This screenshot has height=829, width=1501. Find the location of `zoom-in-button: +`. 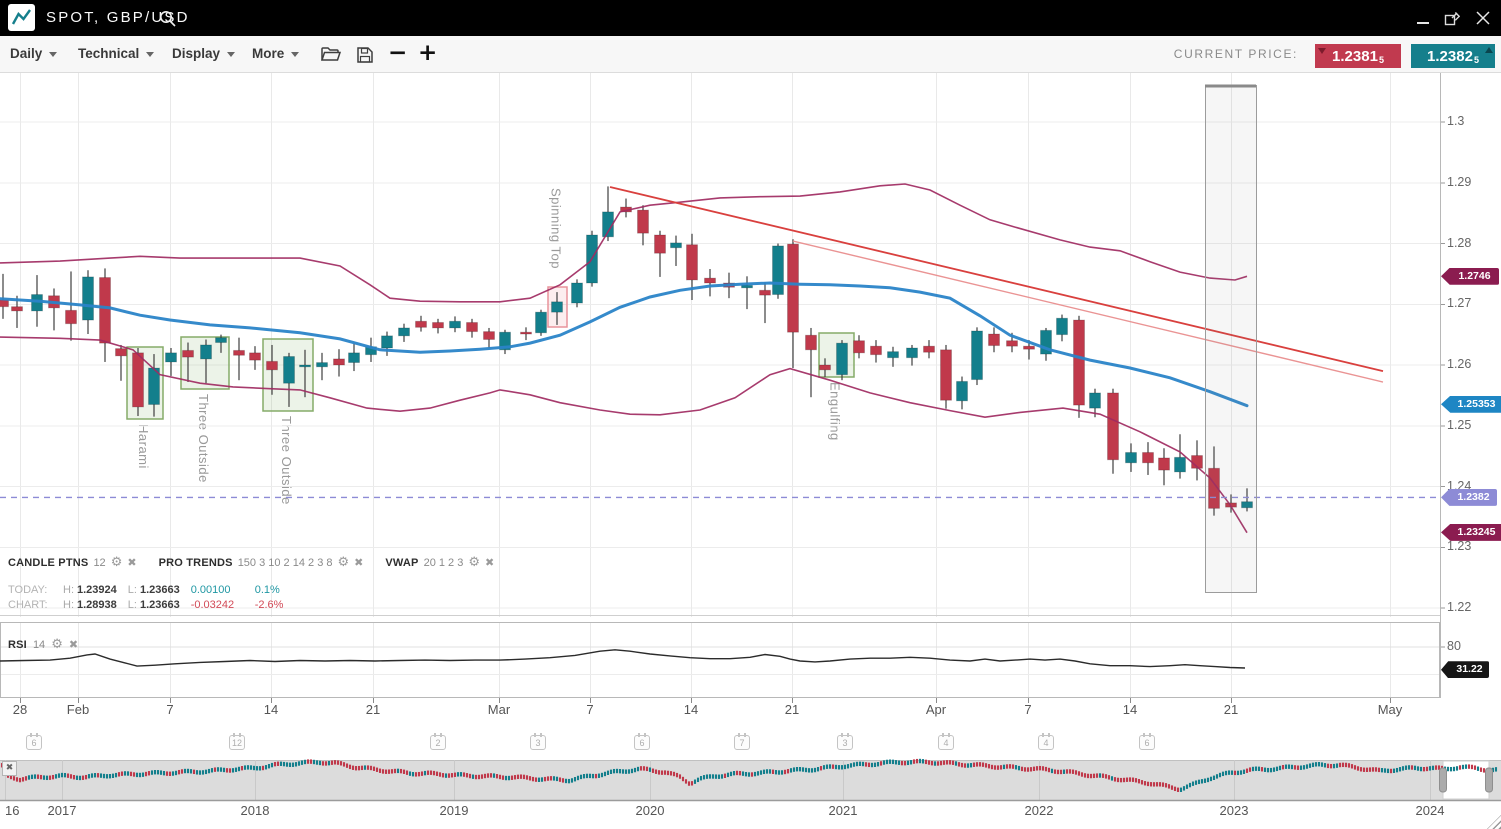

zoom-in-button: + is located at coordinates (428, 53).